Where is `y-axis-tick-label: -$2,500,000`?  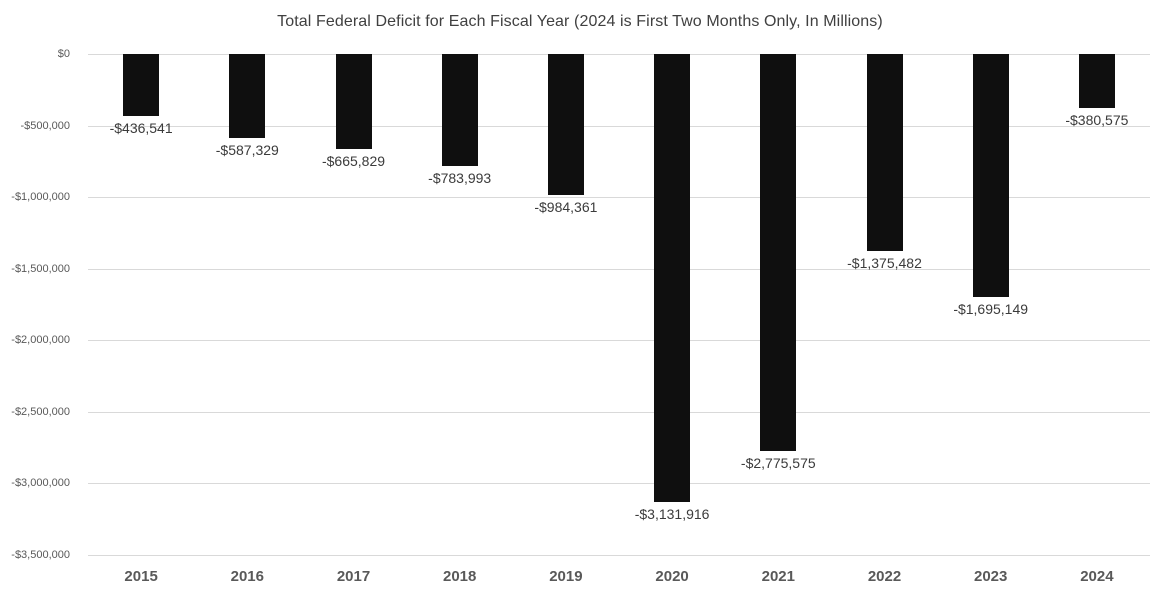 y-axis-tick-label: -$2,500,000 is located at coordinates (40, 411).